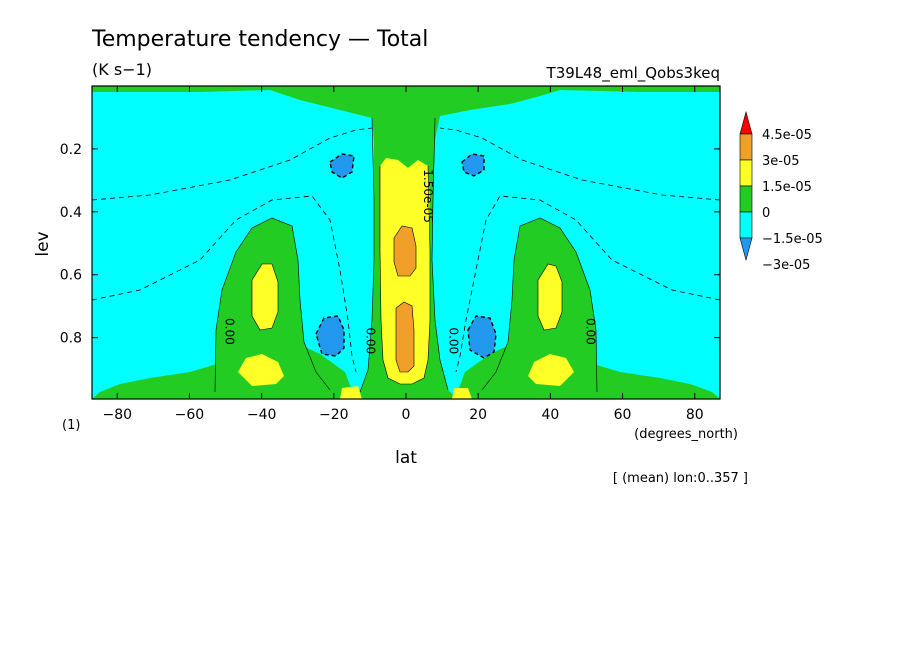  What do you see at coordinates (746, 249) in the screenshot?
I see `colorbar-bottom-arrow` at bounding box center [746, 249].